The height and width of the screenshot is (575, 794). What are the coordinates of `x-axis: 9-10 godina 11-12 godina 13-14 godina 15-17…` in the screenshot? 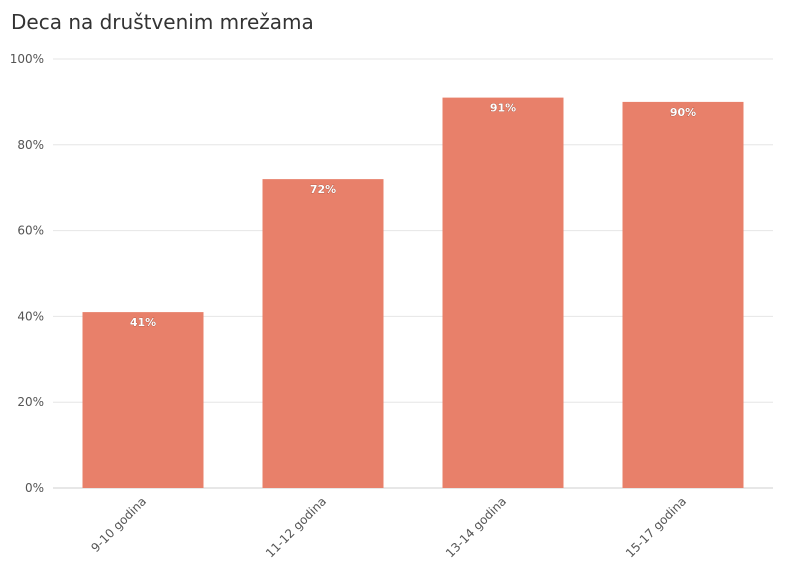 It's located at (388, 527).